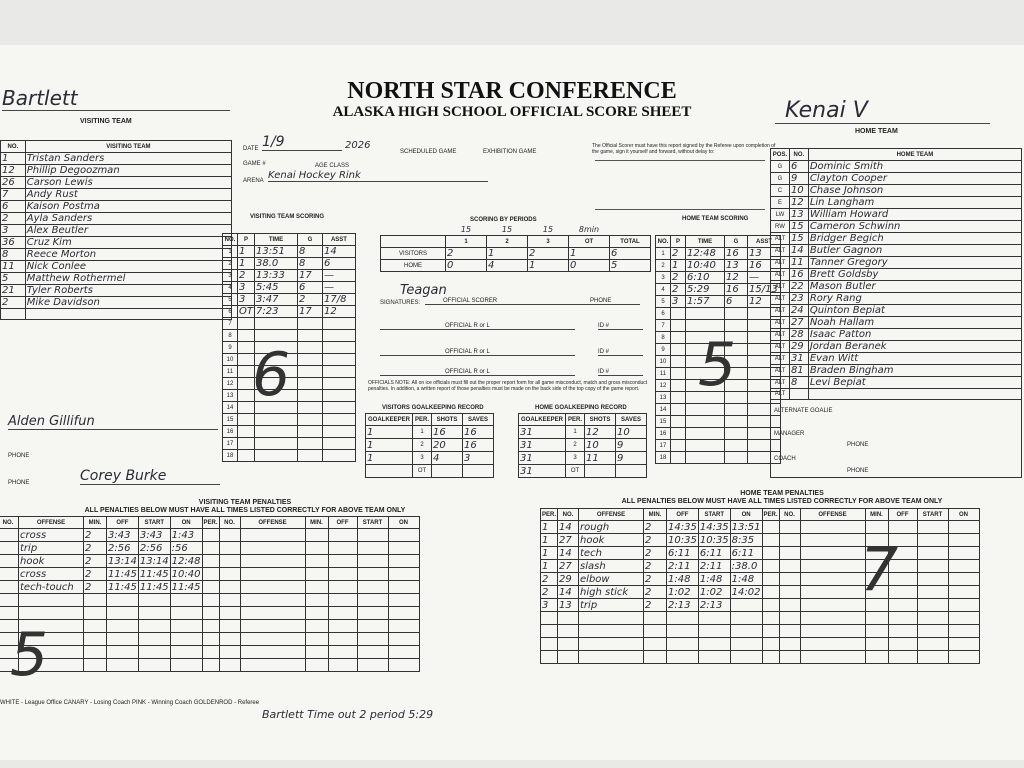 The height and width of the screenshot is (768, 1024). What do you see at coordinates (876, 514) in the screenshot?
I see `column-header: MIN.` at bounding box center [876, 514].